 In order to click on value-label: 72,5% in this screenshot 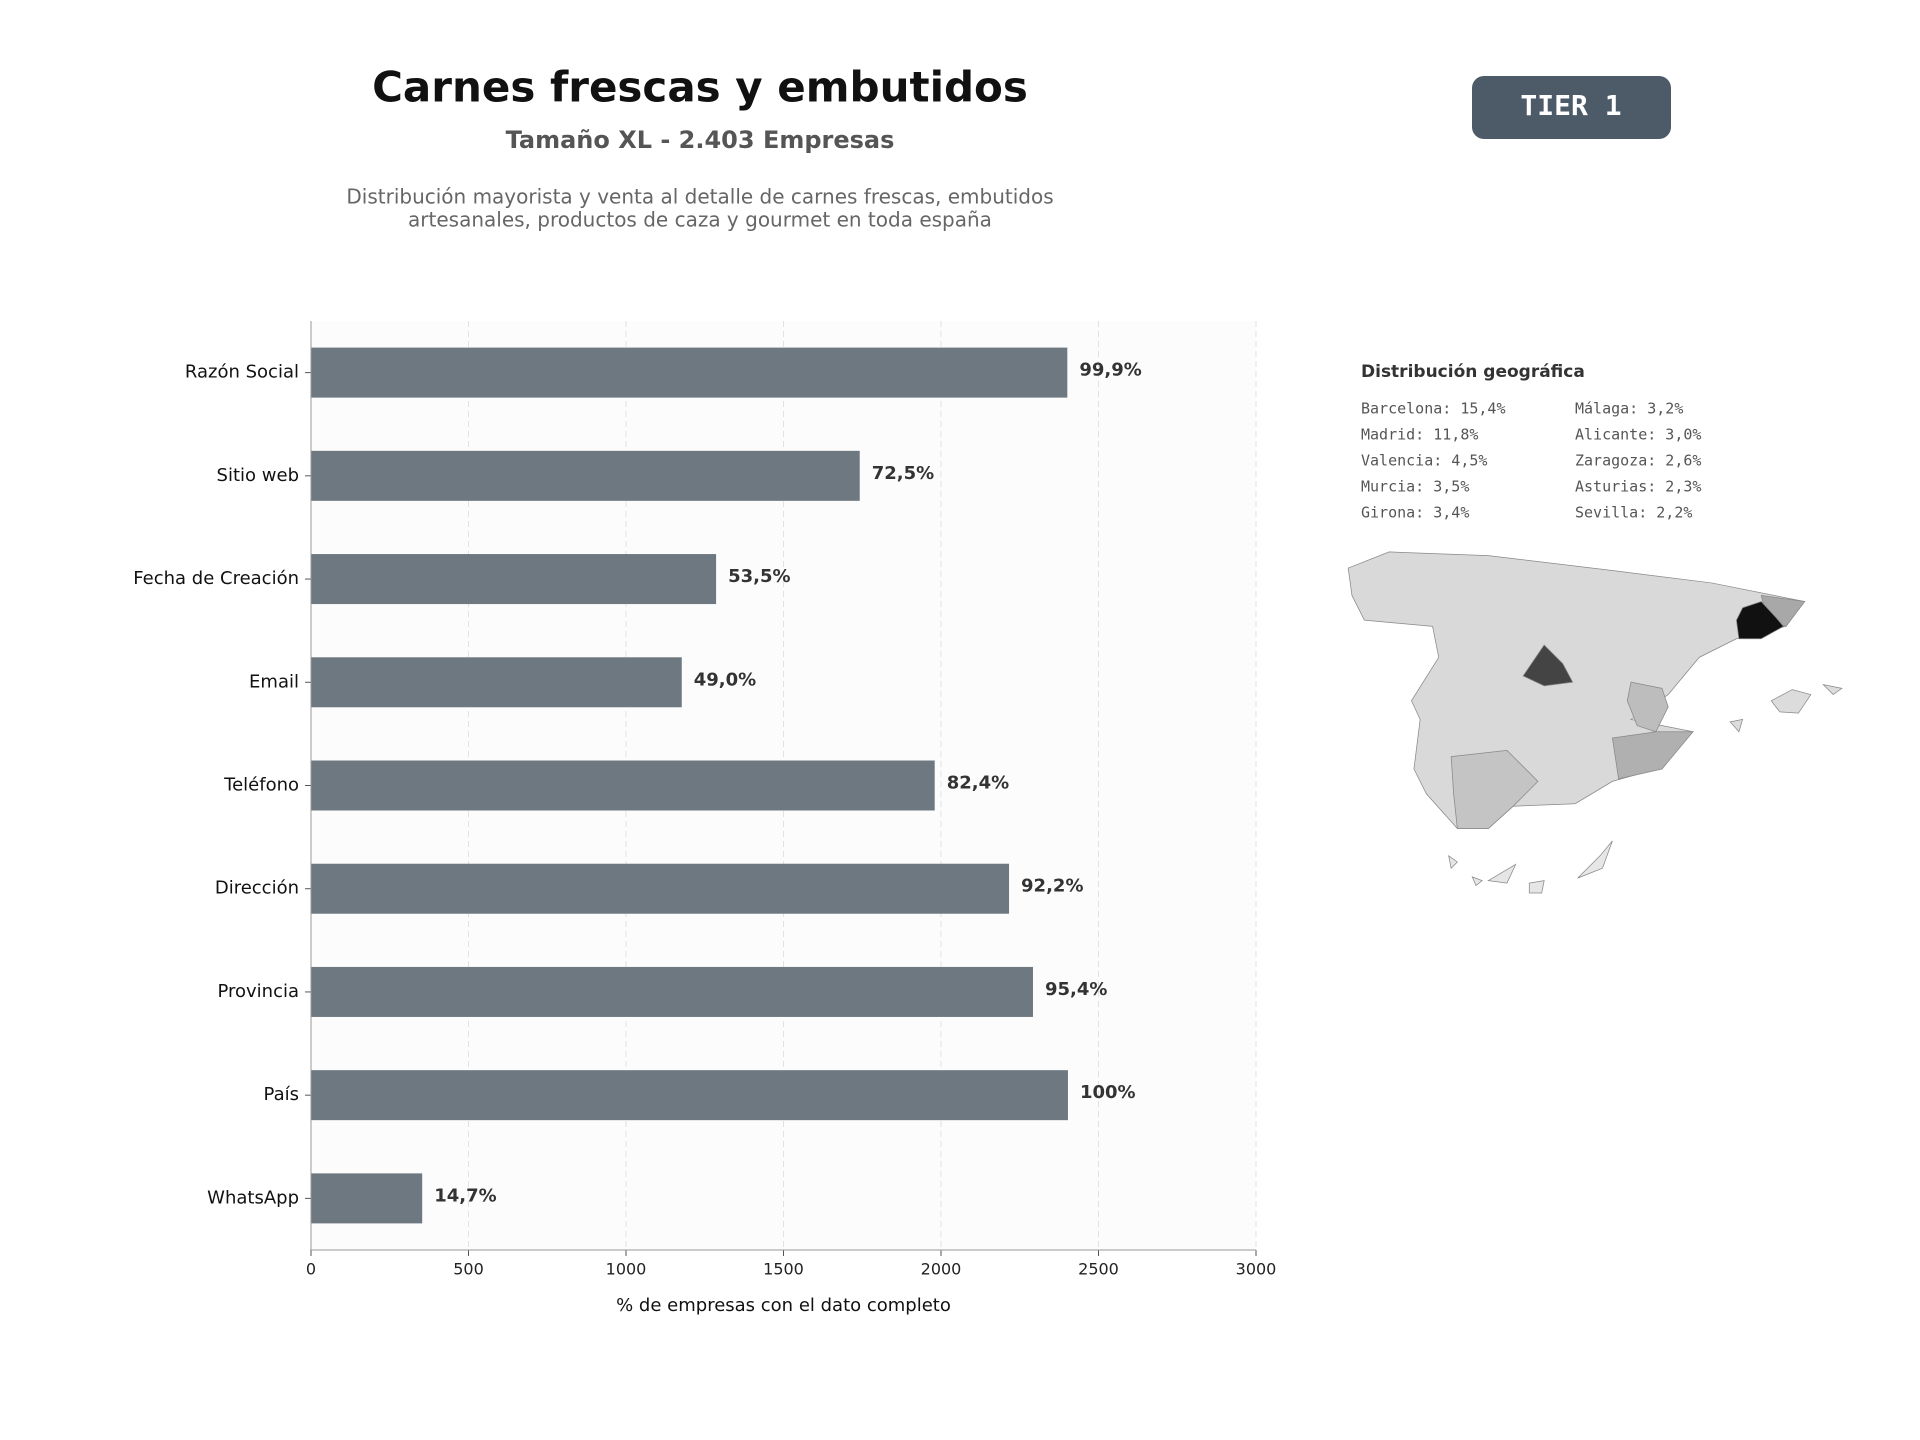, I will do `click(903, 473)`.